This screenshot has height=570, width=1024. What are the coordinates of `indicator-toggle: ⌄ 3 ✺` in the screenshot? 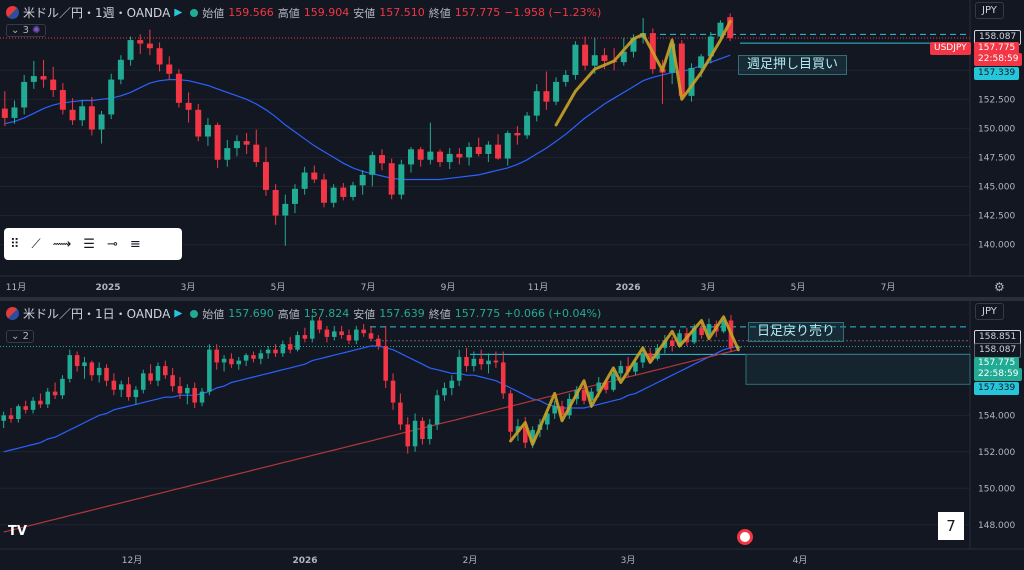 It's located at (26, 30).